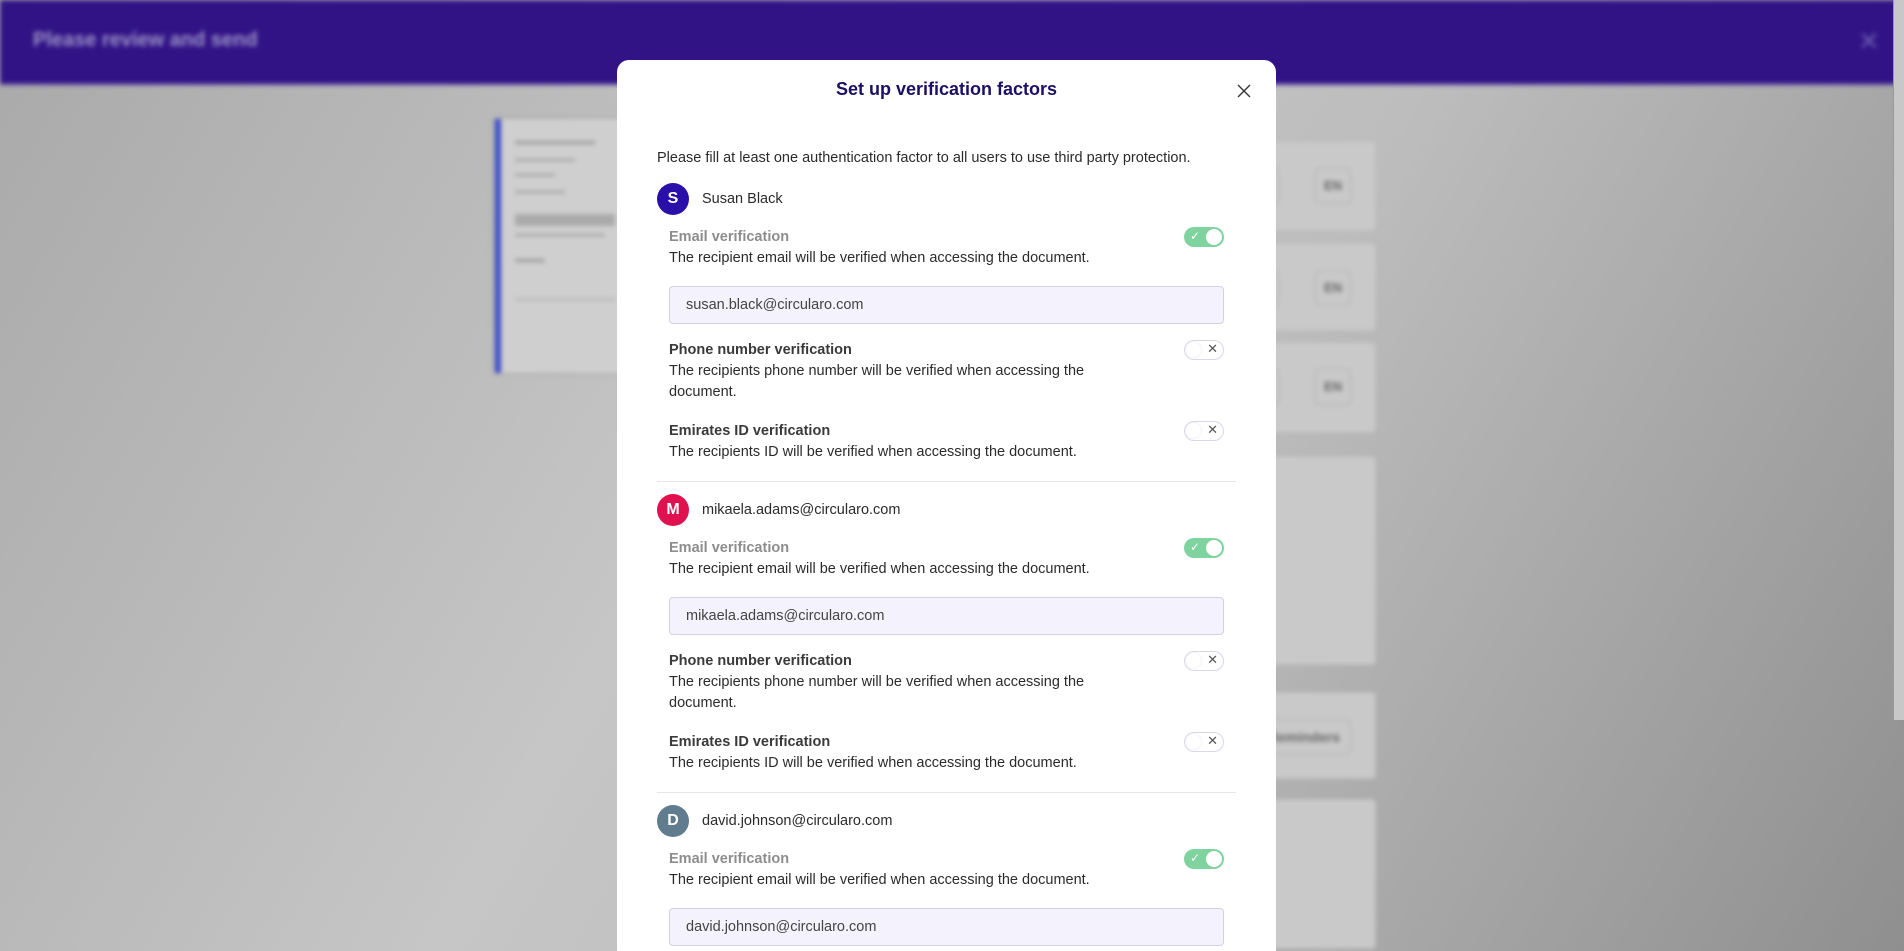 The image size is (1904, 951). What do you see at coordinates (946, 89) in the screenshot?
I see `dialog-title: Set up verification factors` at bounding box center [946, 89].